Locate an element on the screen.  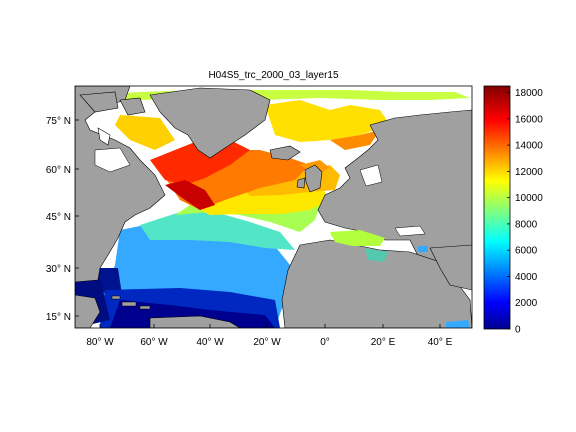
colorbar-tick-label: 6000 is located at coordinates (526, 251).